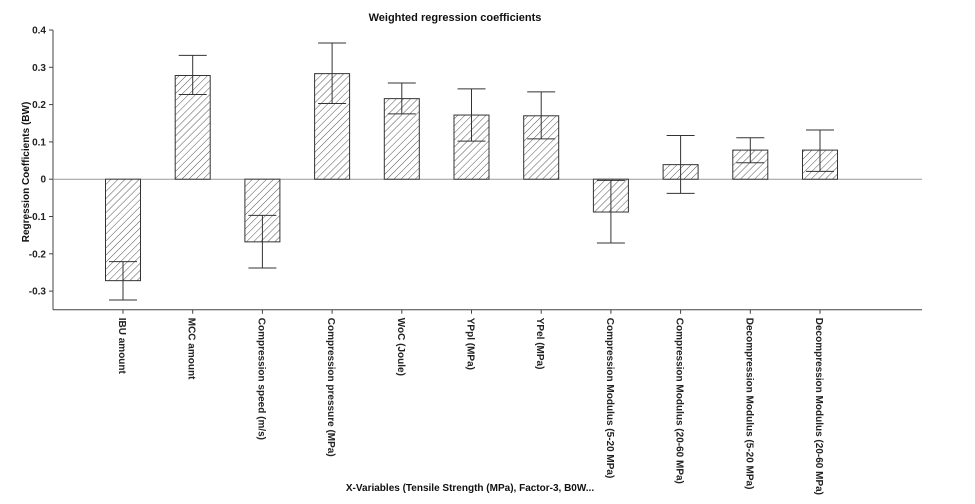 The width and height of the screenshot is (975, 504). Describe the element at coordinates (39, 105) in the screenshot. I see `y-tick-label: 0.2` at that location.